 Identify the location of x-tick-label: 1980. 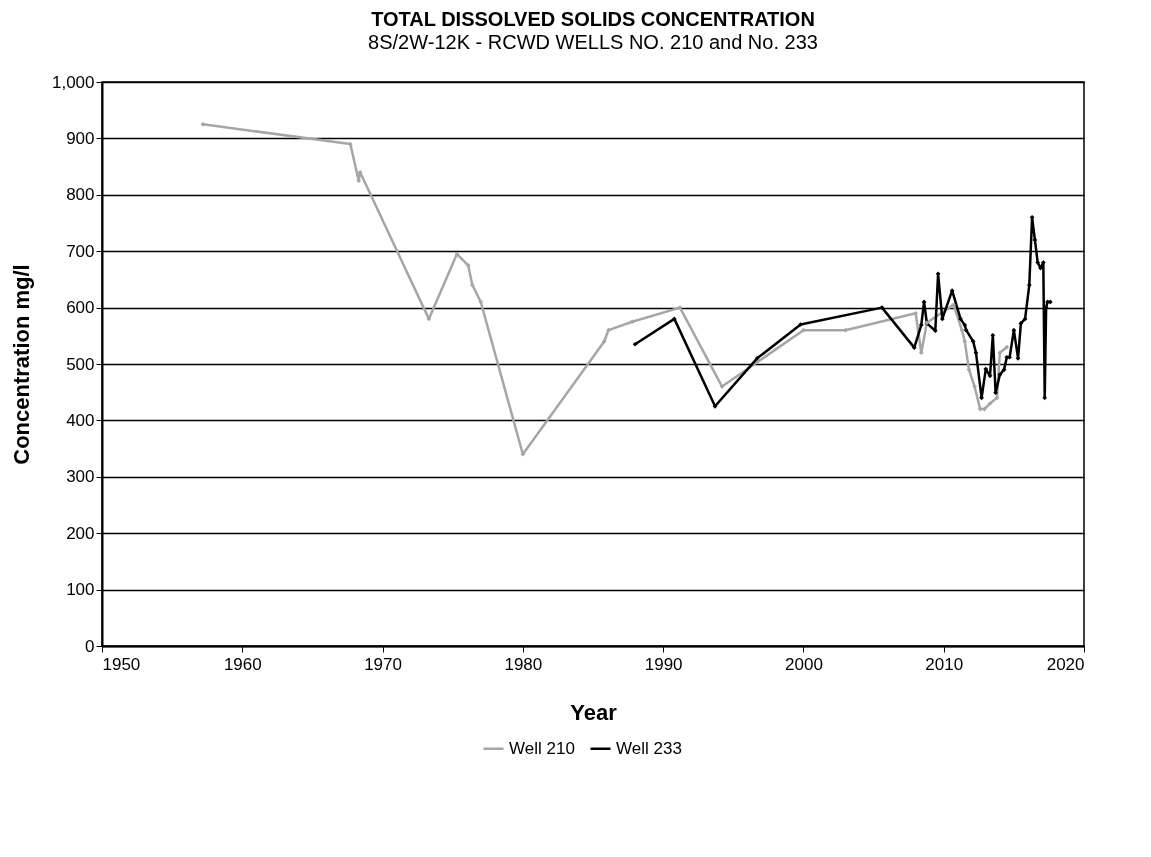
(523, 664).